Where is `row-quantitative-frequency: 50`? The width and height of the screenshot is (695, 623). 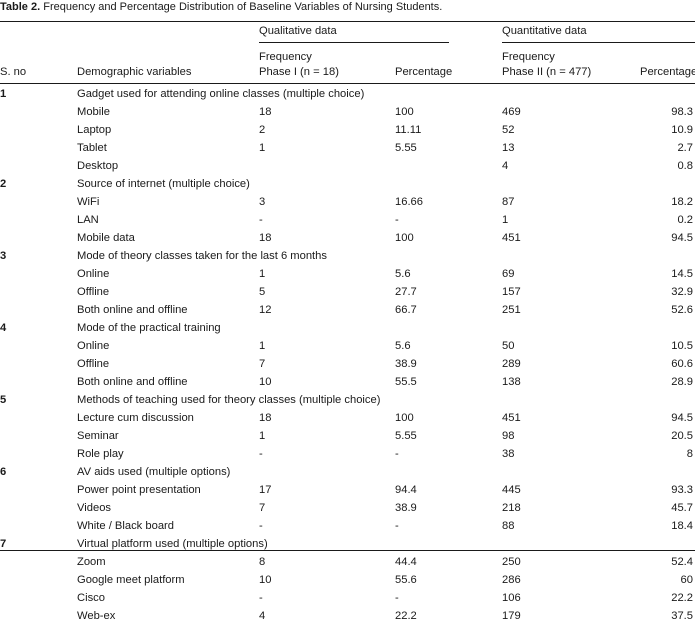 row-quantitative-frequency: 50 is located at coordinates (508, 346).